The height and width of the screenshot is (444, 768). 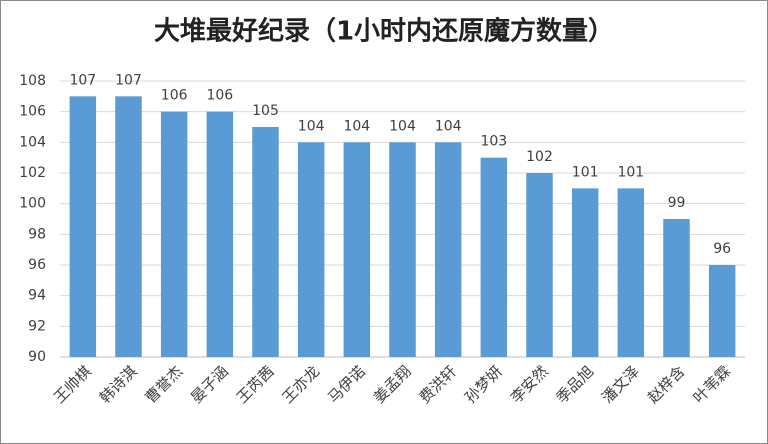 I want to click on y-tick-label: 90, so click(x=37, y=357).